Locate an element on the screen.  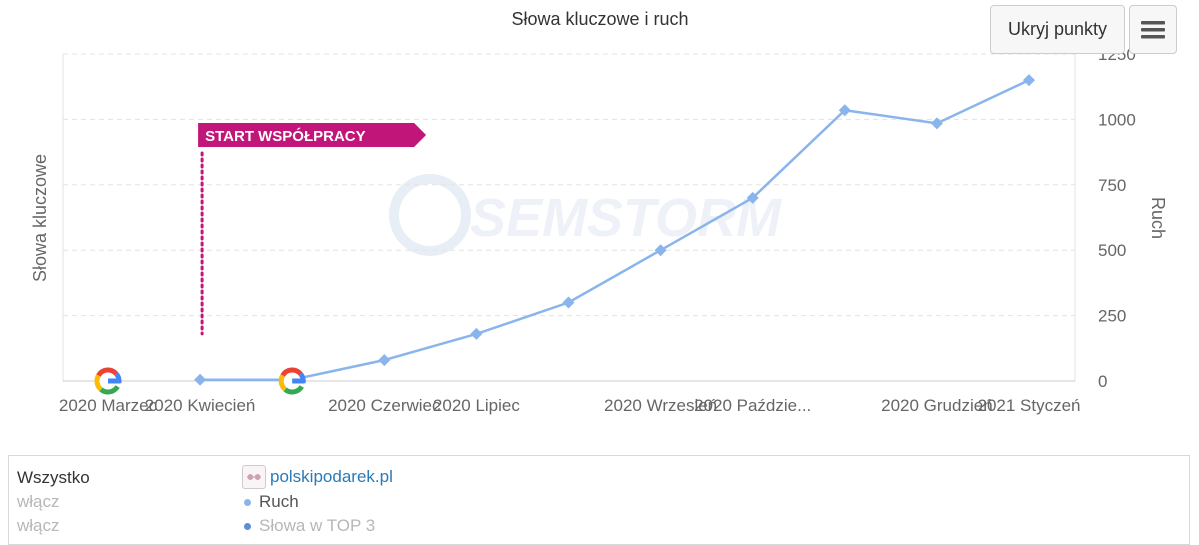
x-tick-label: 2020 Grudzień is located at coordinates (937, 405).